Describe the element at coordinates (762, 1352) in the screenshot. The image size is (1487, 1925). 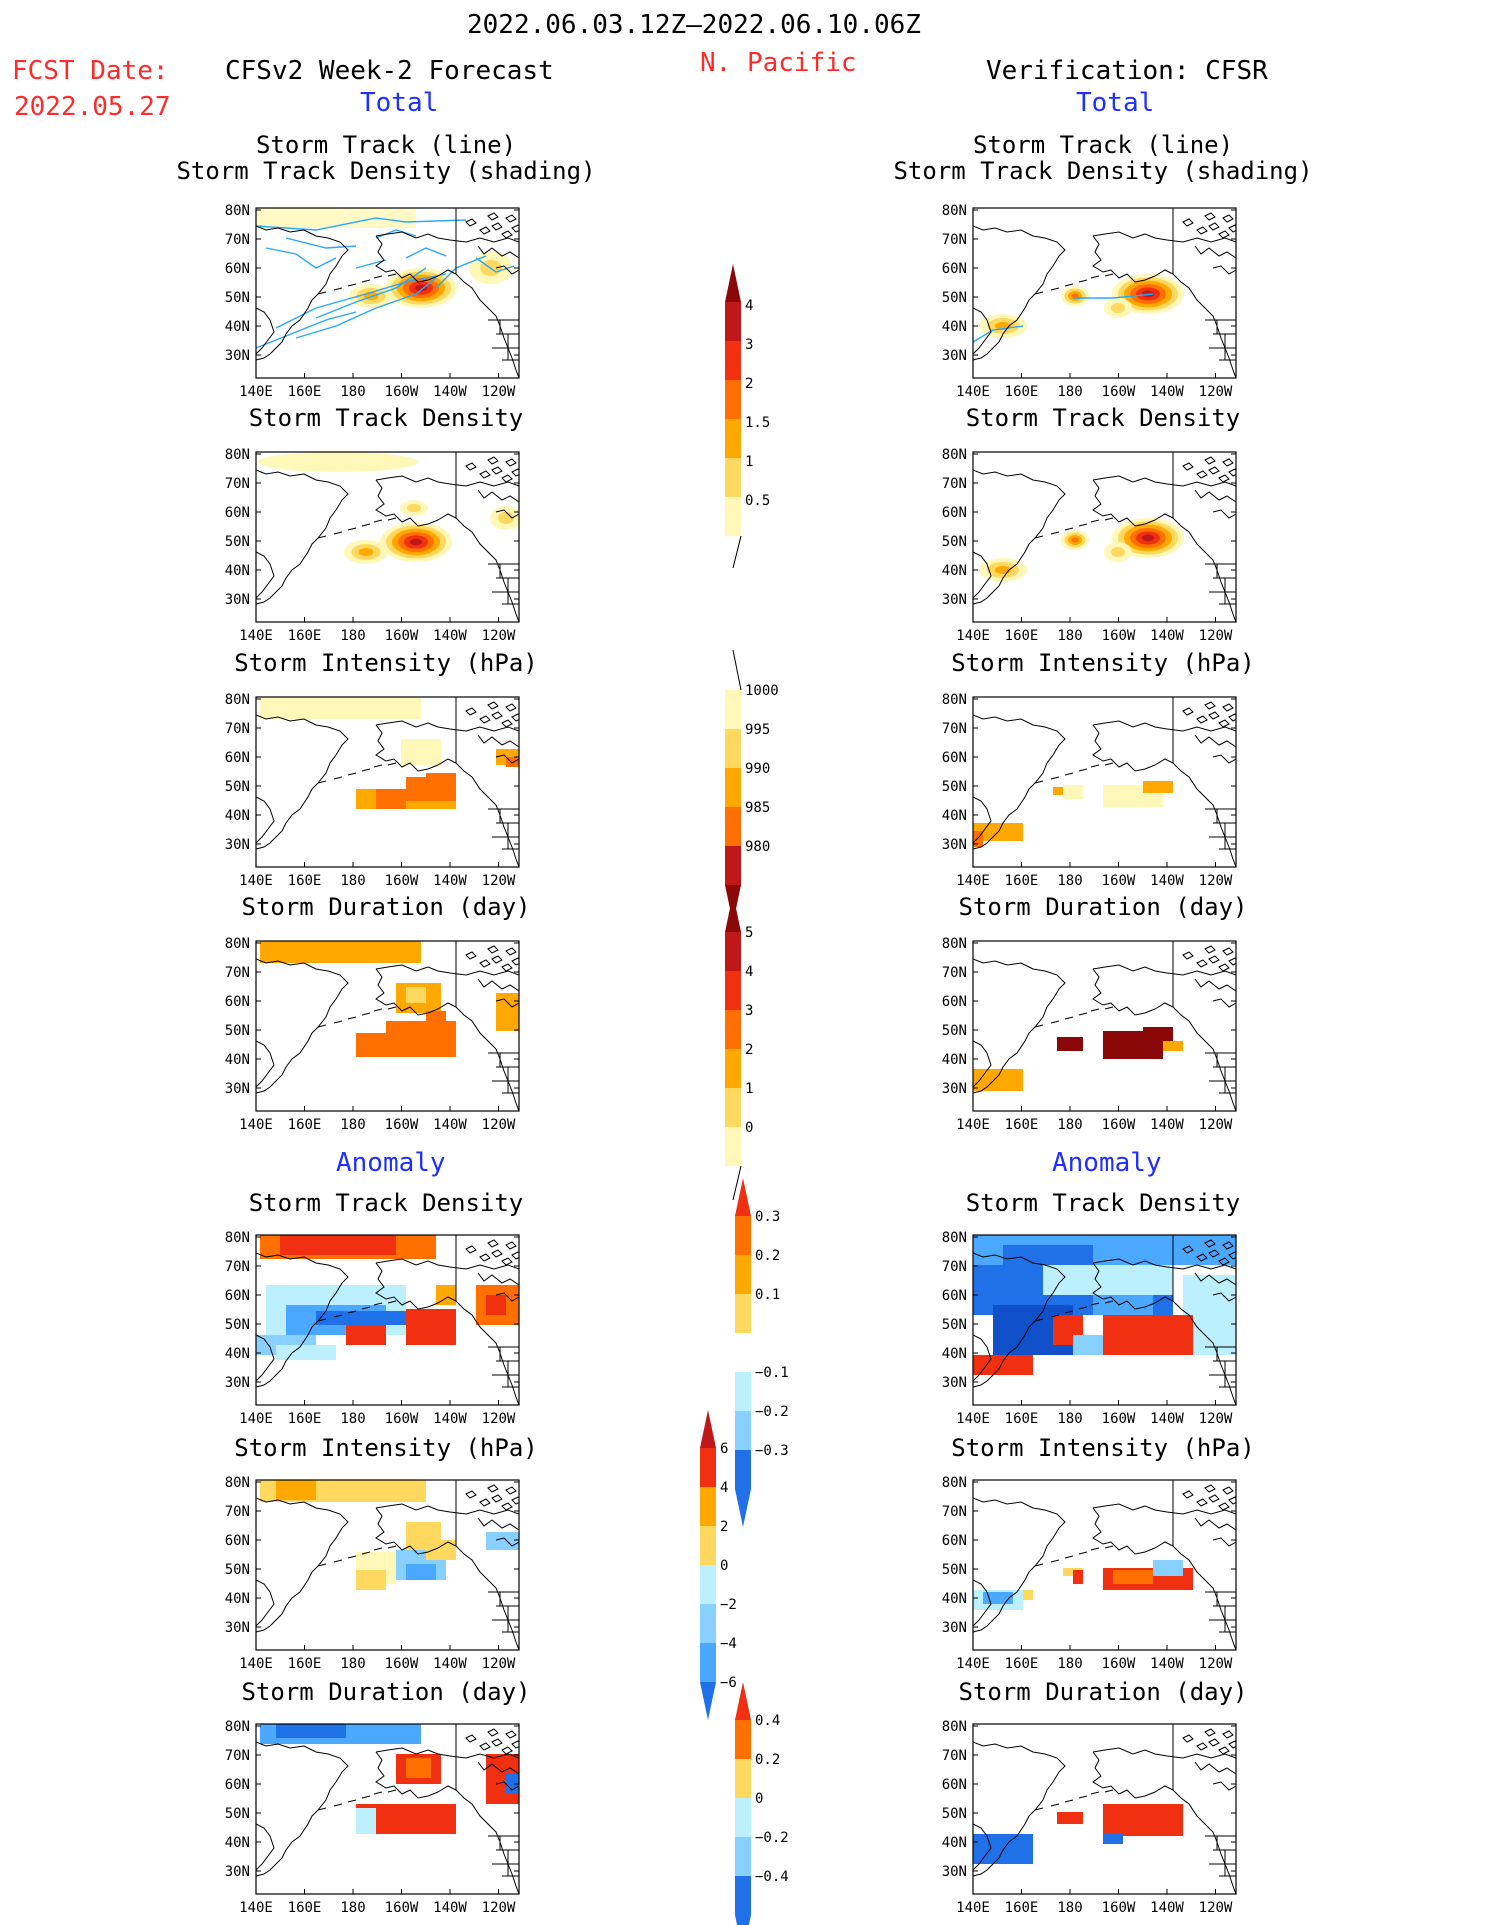
I see `colorbar-density-anom: 0.3 0.2 0.1 −0.1 −0.2 −0.3` at that location.